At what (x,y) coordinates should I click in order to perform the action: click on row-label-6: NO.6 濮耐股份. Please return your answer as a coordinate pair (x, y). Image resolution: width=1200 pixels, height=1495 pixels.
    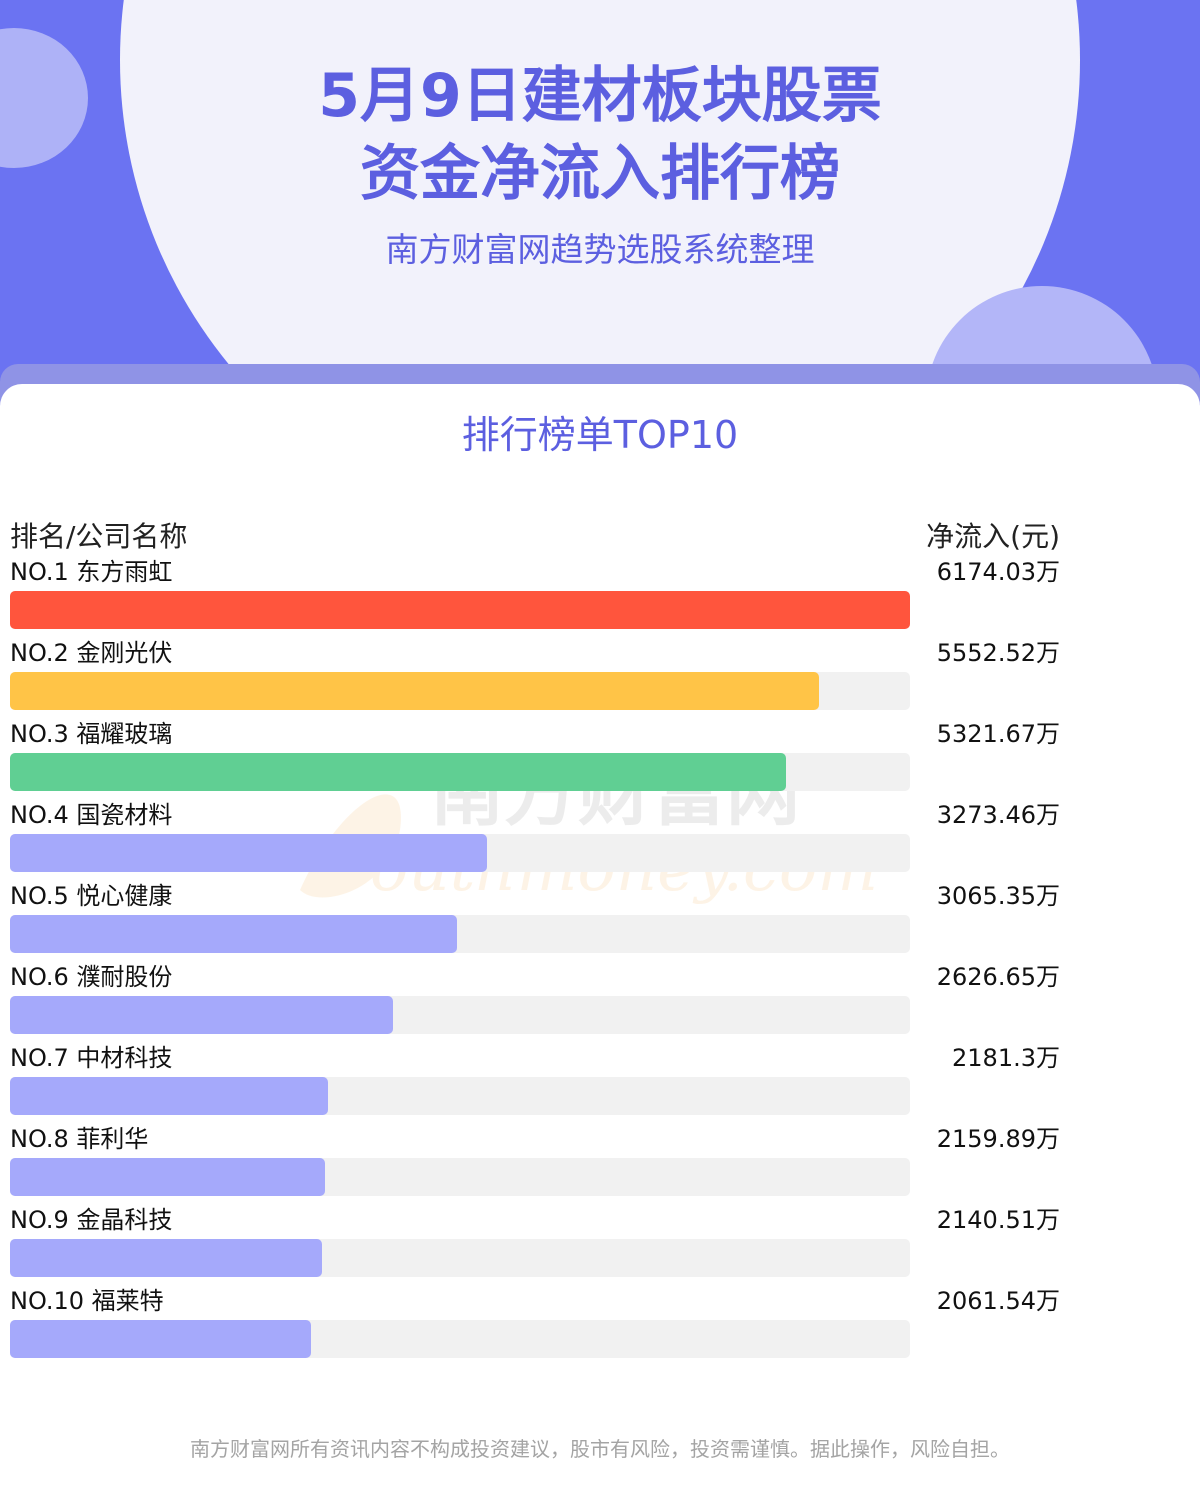
    Looking at the image, I should click on (91, 977).